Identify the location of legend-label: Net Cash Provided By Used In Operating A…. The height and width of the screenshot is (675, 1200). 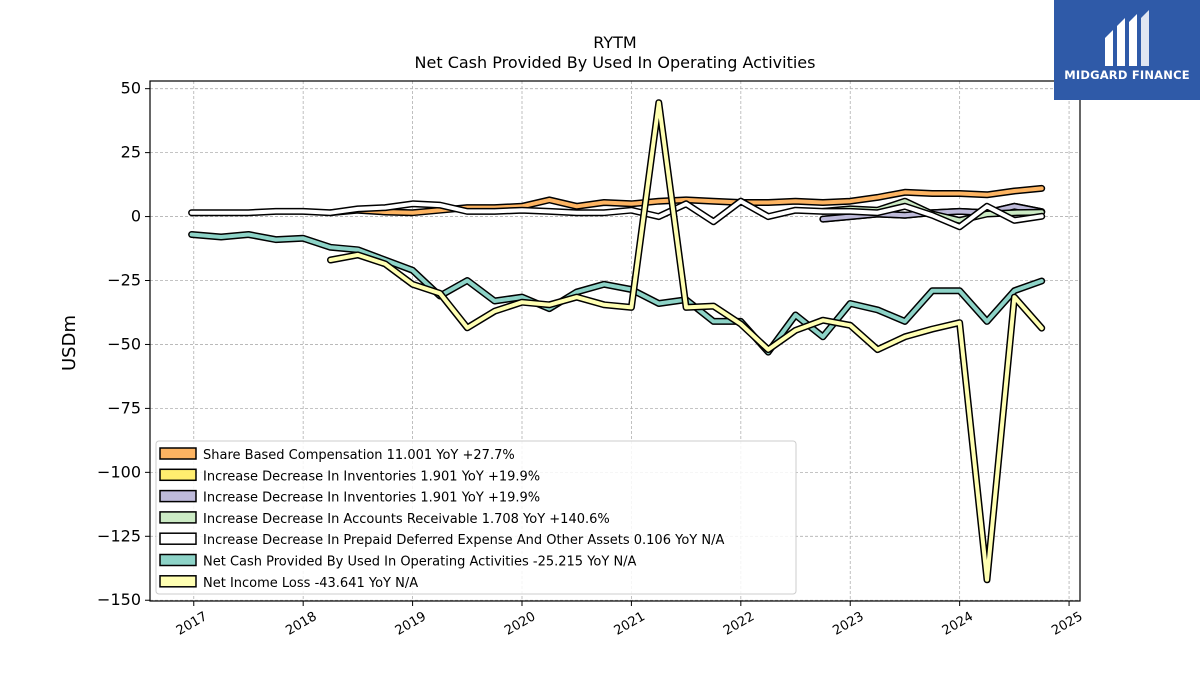
(420, 562).